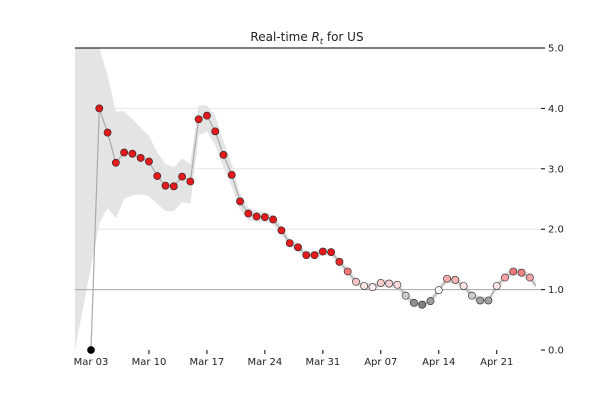 The image size is (600, 400). I want to click on y-tick-label: 0.0, so click(556, 351).